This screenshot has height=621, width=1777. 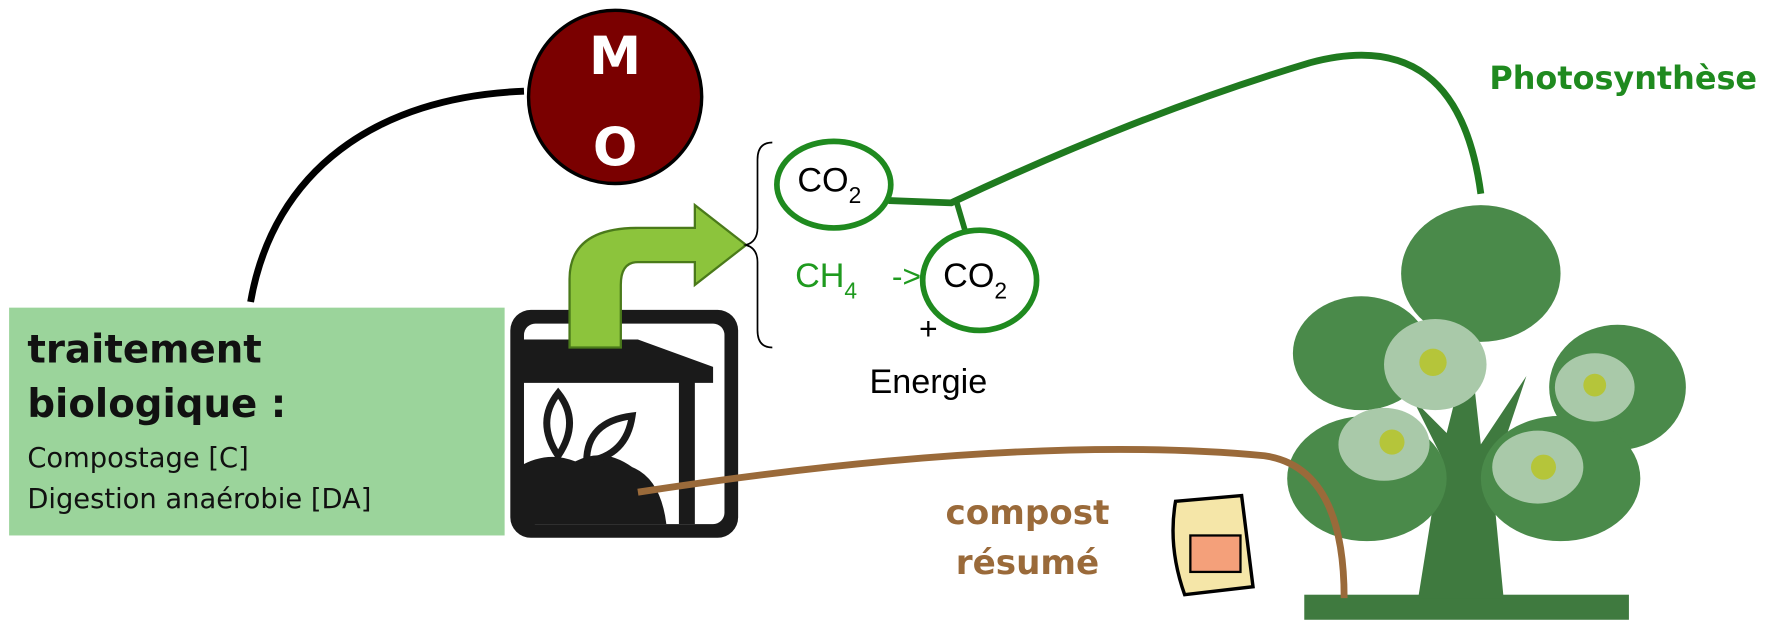 What do you see at coordinates (199, 499) in the screenshot?
I see `treatment-item: Digestion anaérobie [DA]` at bounding box center [199, 499].